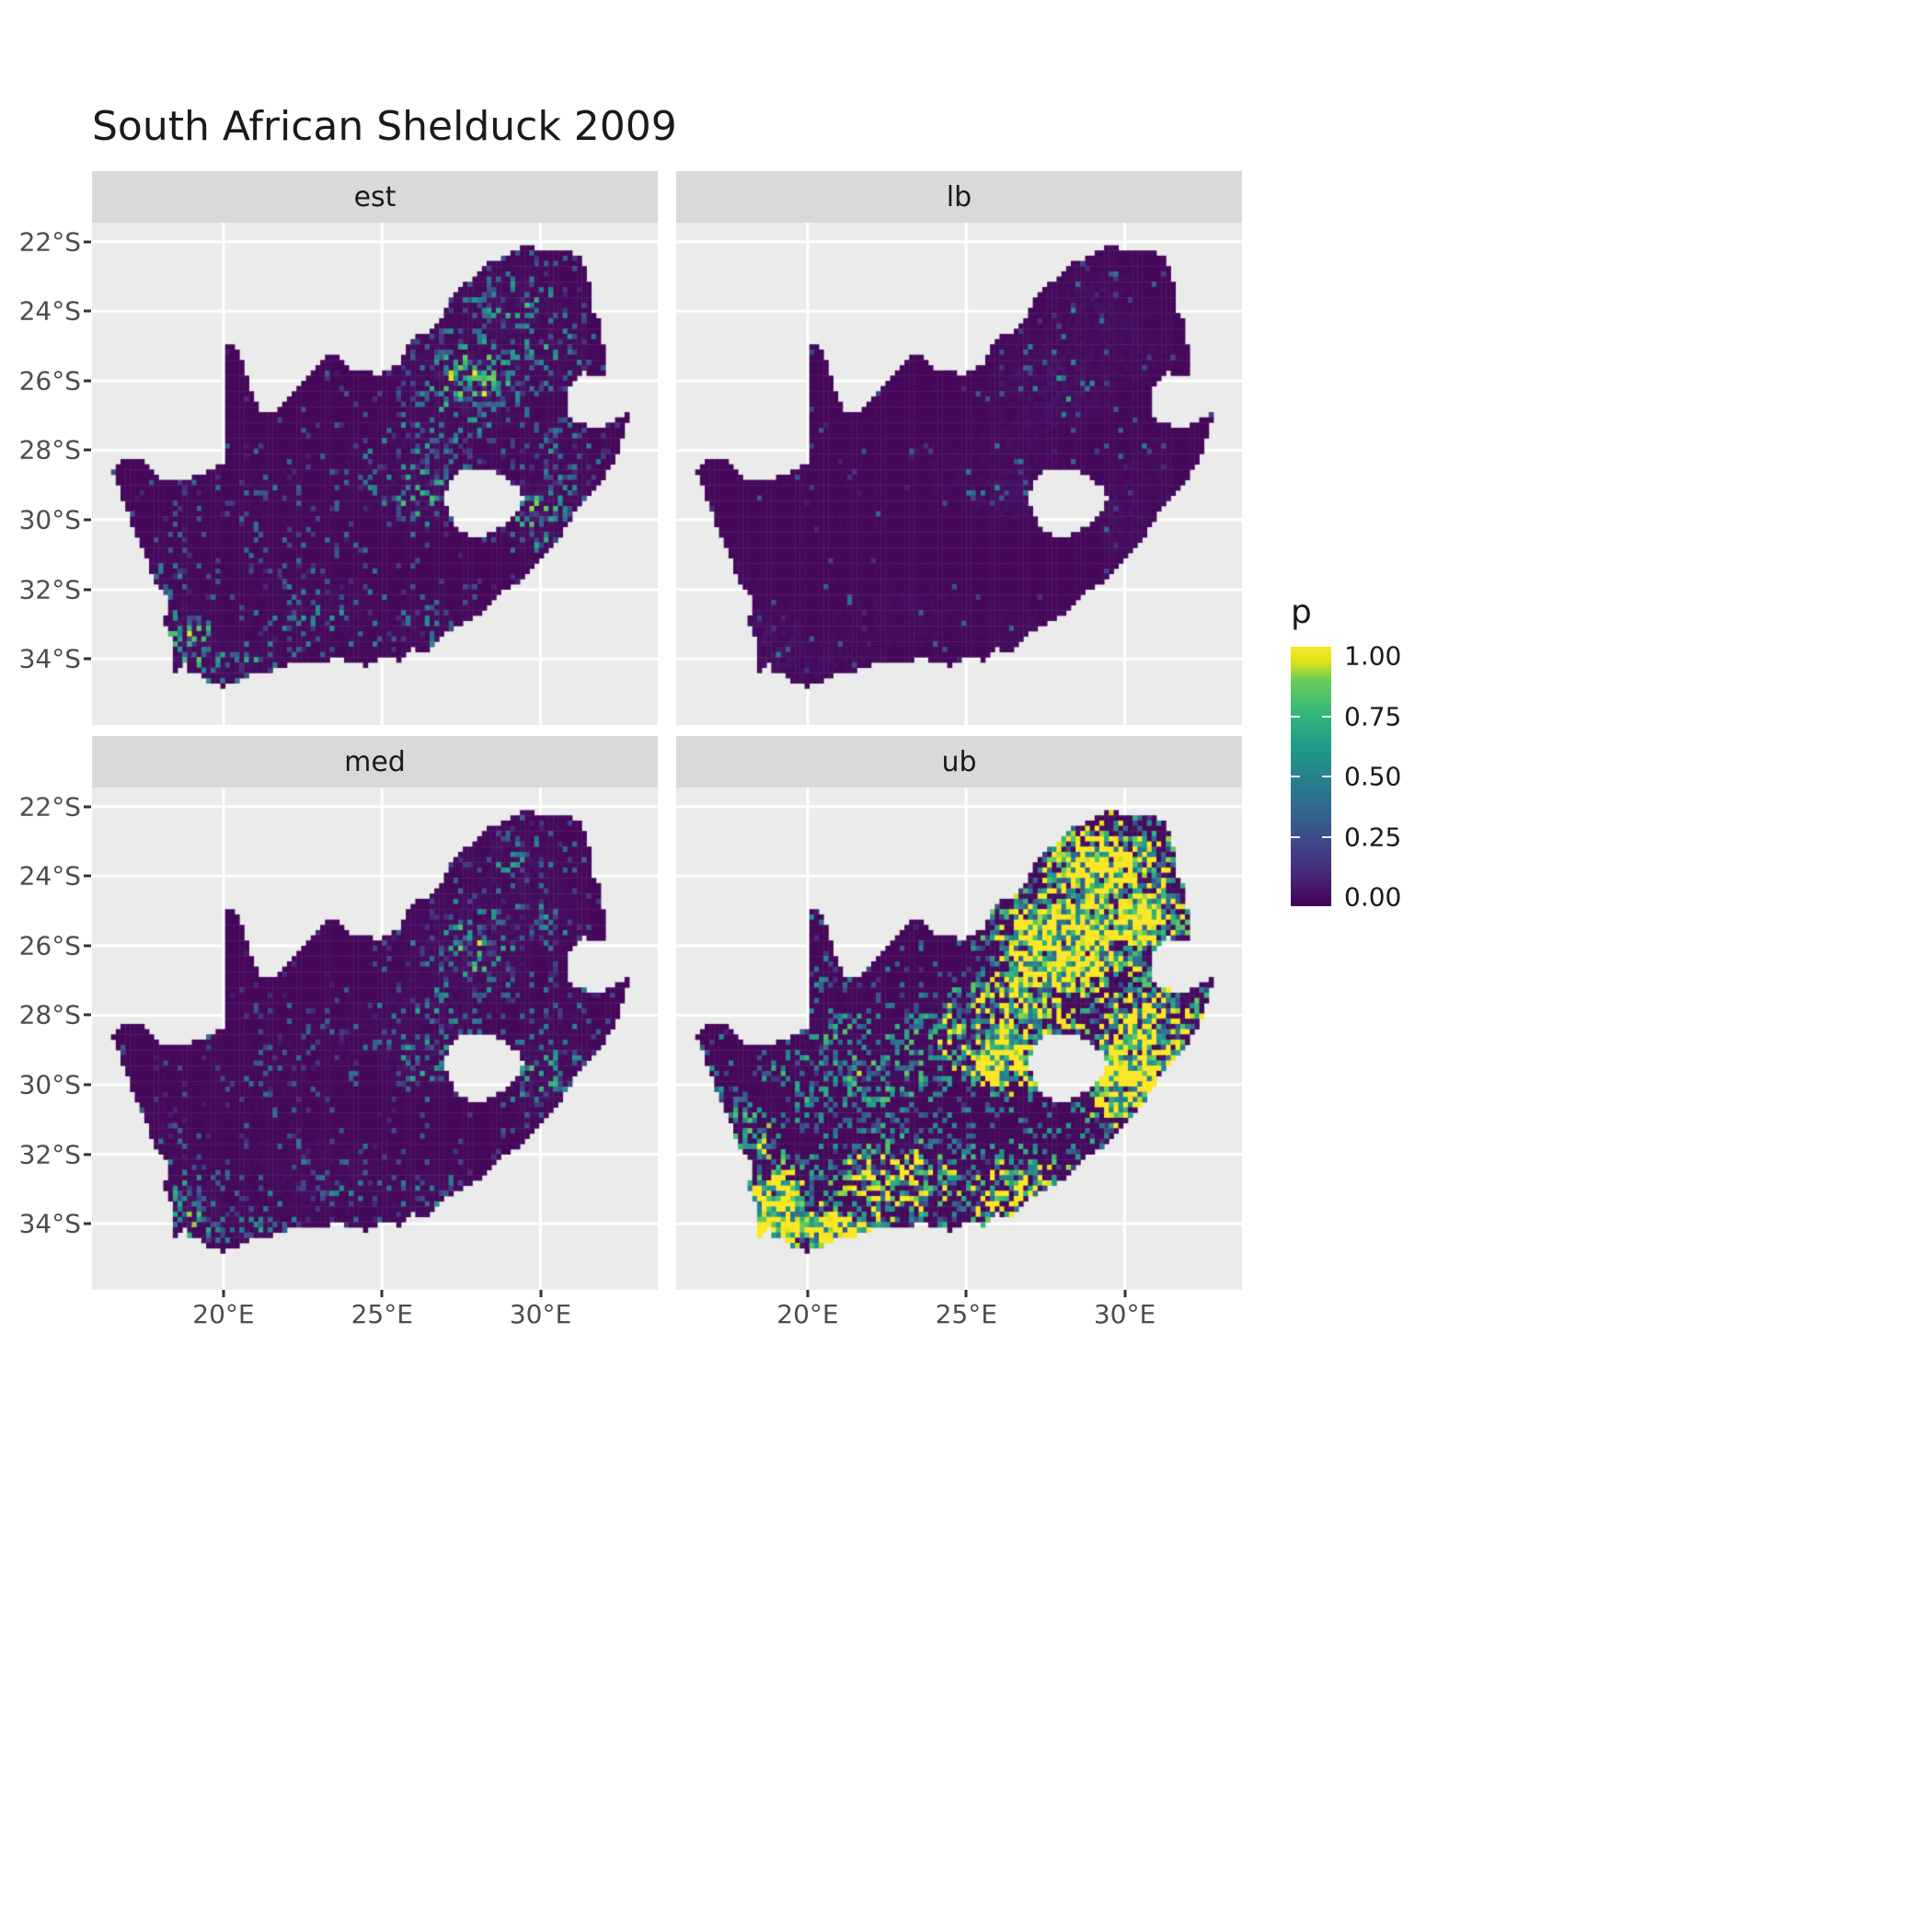  I want to click on chart-title: South African Shelduck 2009, so click(384, 126).